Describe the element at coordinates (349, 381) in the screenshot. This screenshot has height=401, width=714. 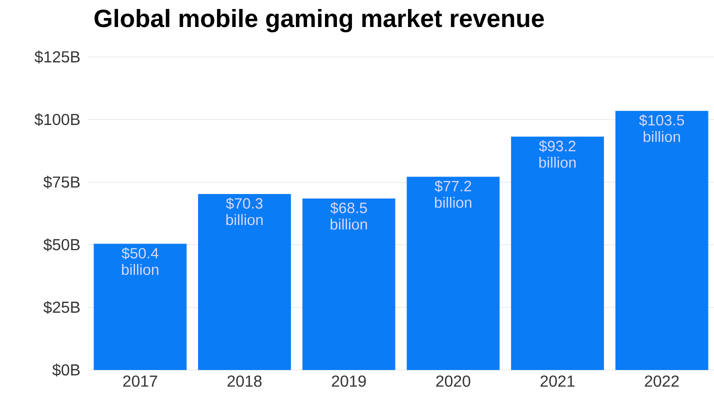
I see `x-tick-label: 2019` at that location.